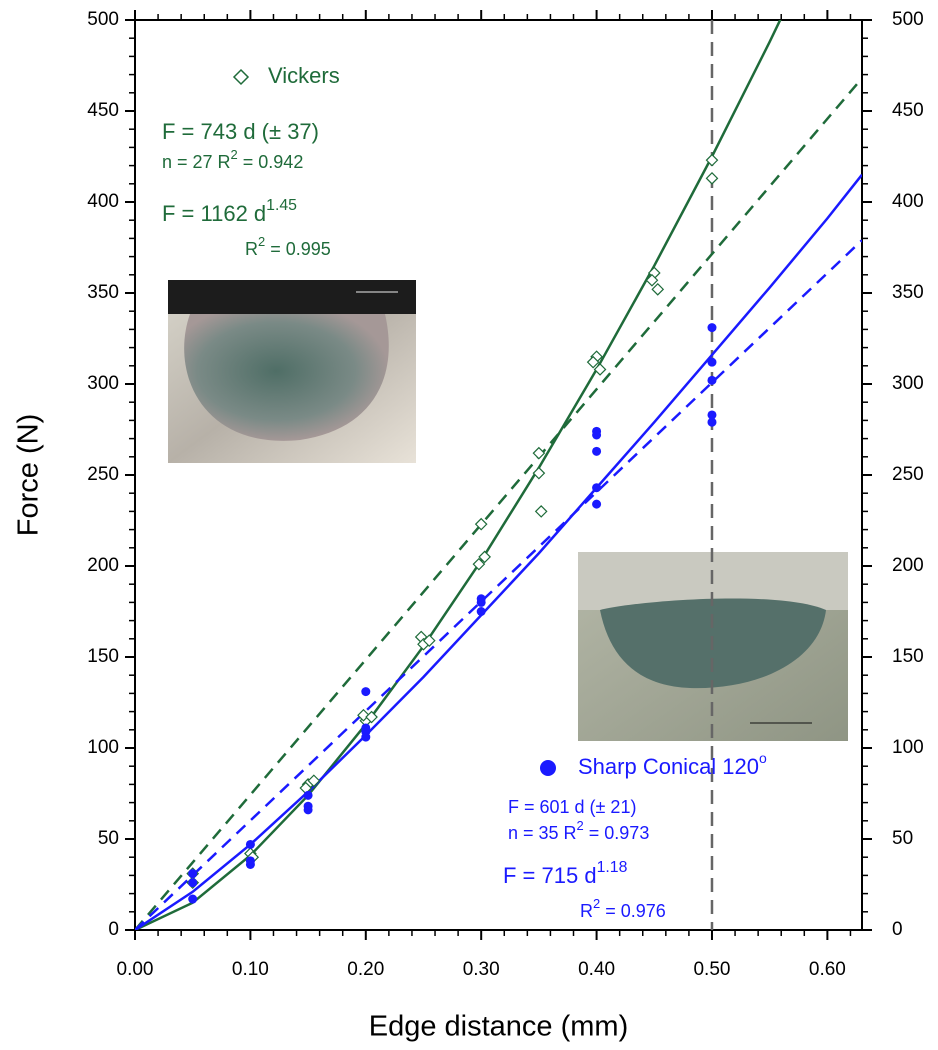 This screenshot has height=1050, width=938. What do you see at coordinates (103, 19) in the screenshot?
I see `y-tick-label: 500` at bounding box center [103, 19].